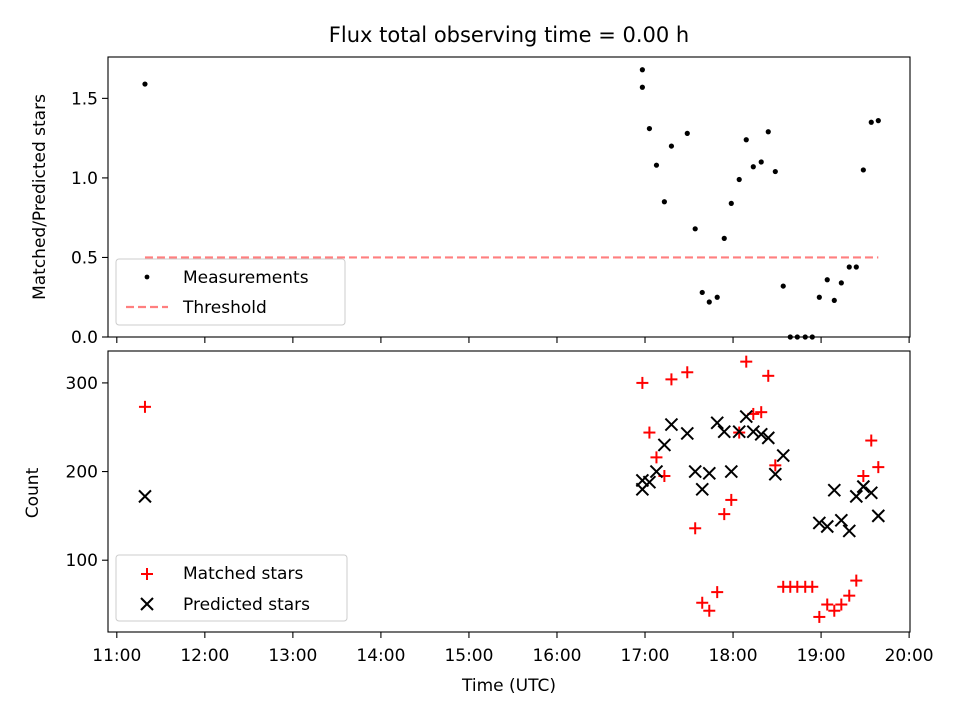  What do you see at coordinates (33, 492) in the screenshot?
I see `bottom-panel-ylabel: Count` at bounding box center [33, 492].